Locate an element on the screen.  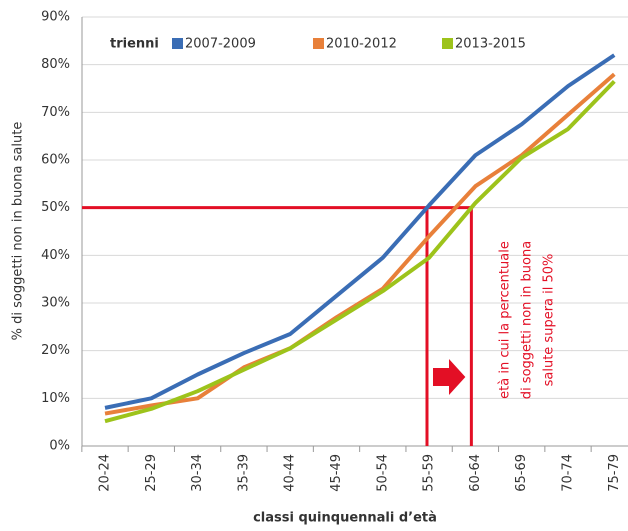
x-tick-label: 60-64 is located at coordinates (475, 473).